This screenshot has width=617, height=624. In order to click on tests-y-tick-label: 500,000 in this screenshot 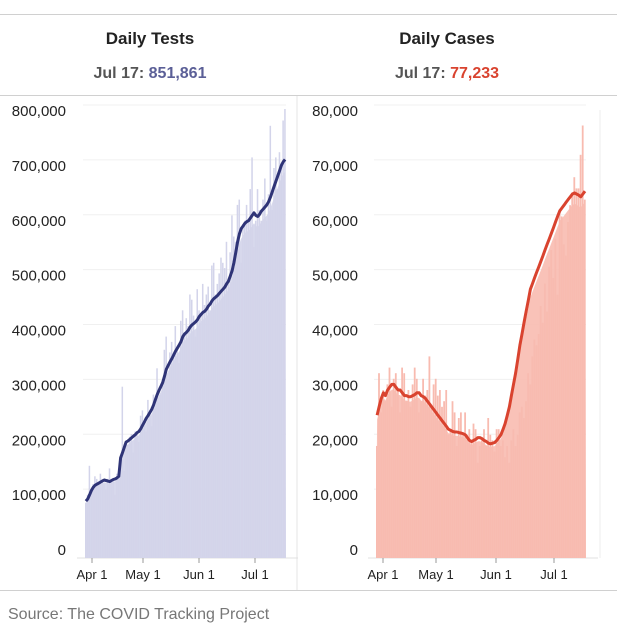, I will do `click(39, 276)`.